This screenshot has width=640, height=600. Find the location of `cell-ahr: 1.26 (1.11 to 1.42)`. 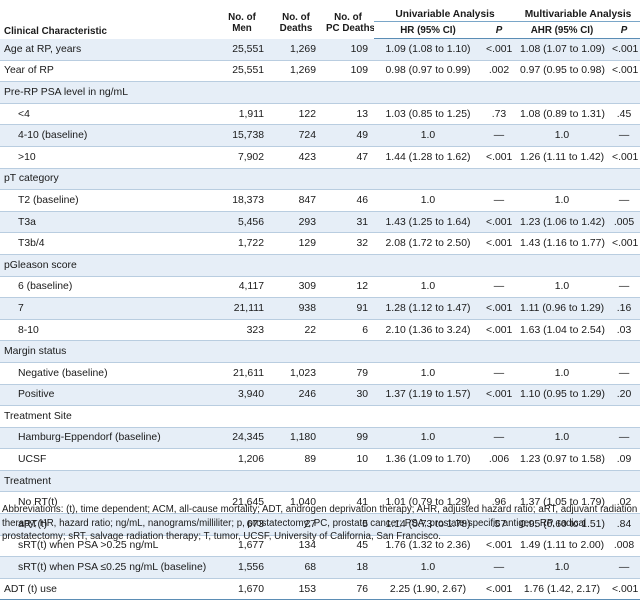

cell-ahr: 1.26 (1.11 to 1.42) is located at coordinates (562, 157).